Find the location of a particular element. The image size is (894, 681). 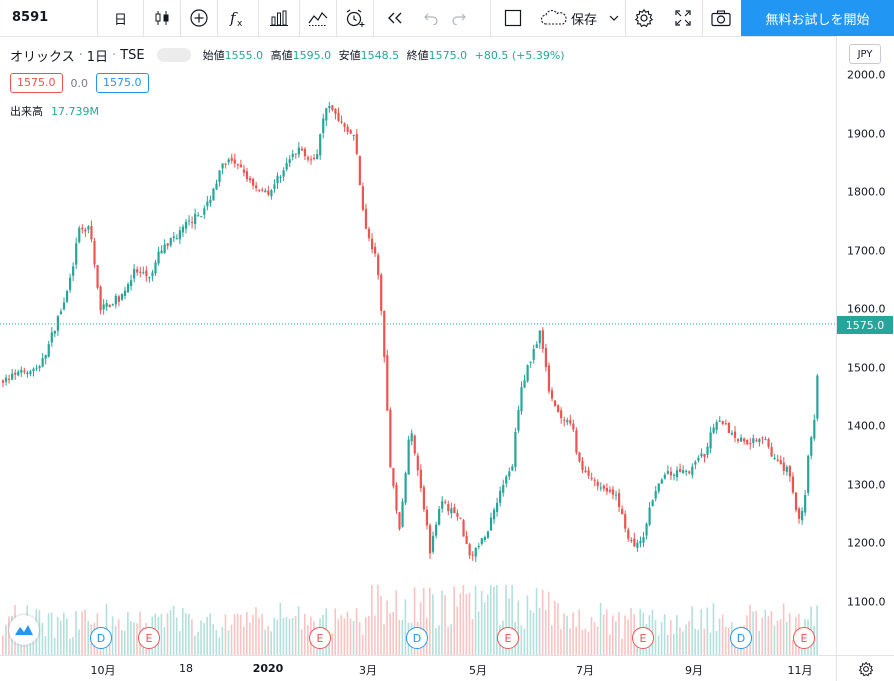

save-label: 保存 is located at coordinates (584, 20).